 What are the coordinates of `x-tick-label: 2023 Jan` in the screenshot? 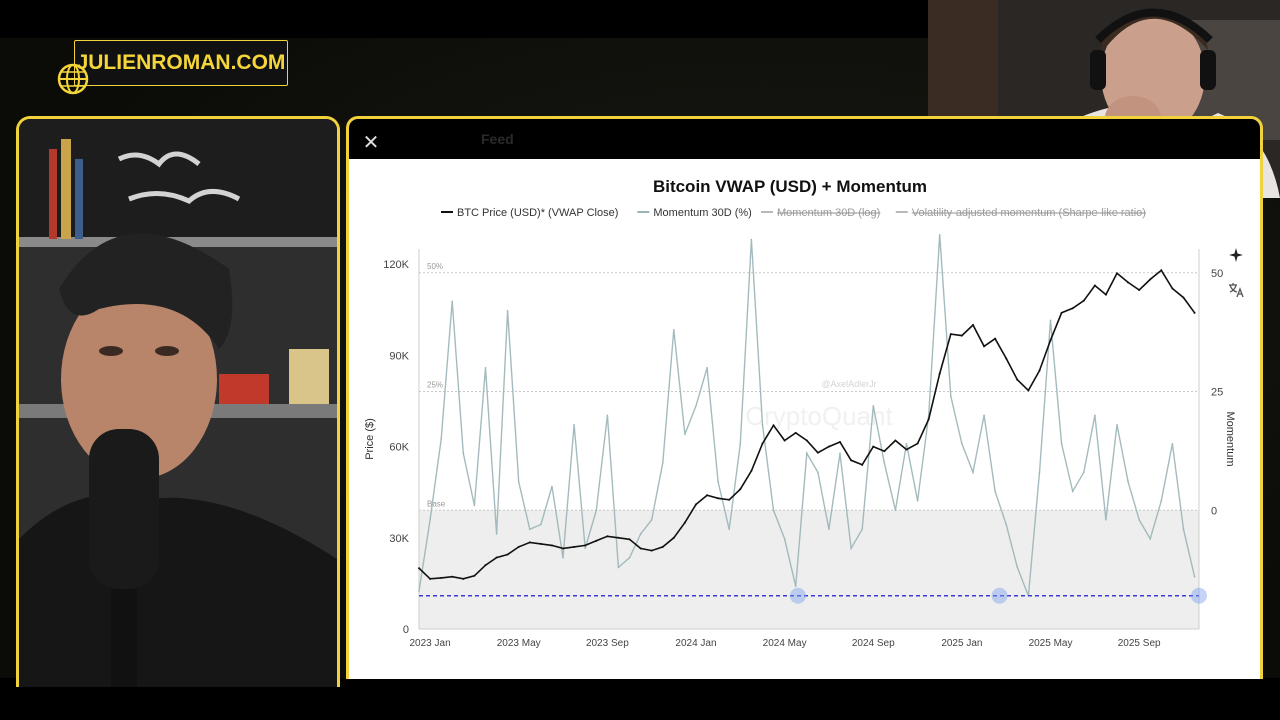 It's located at (430, 643).